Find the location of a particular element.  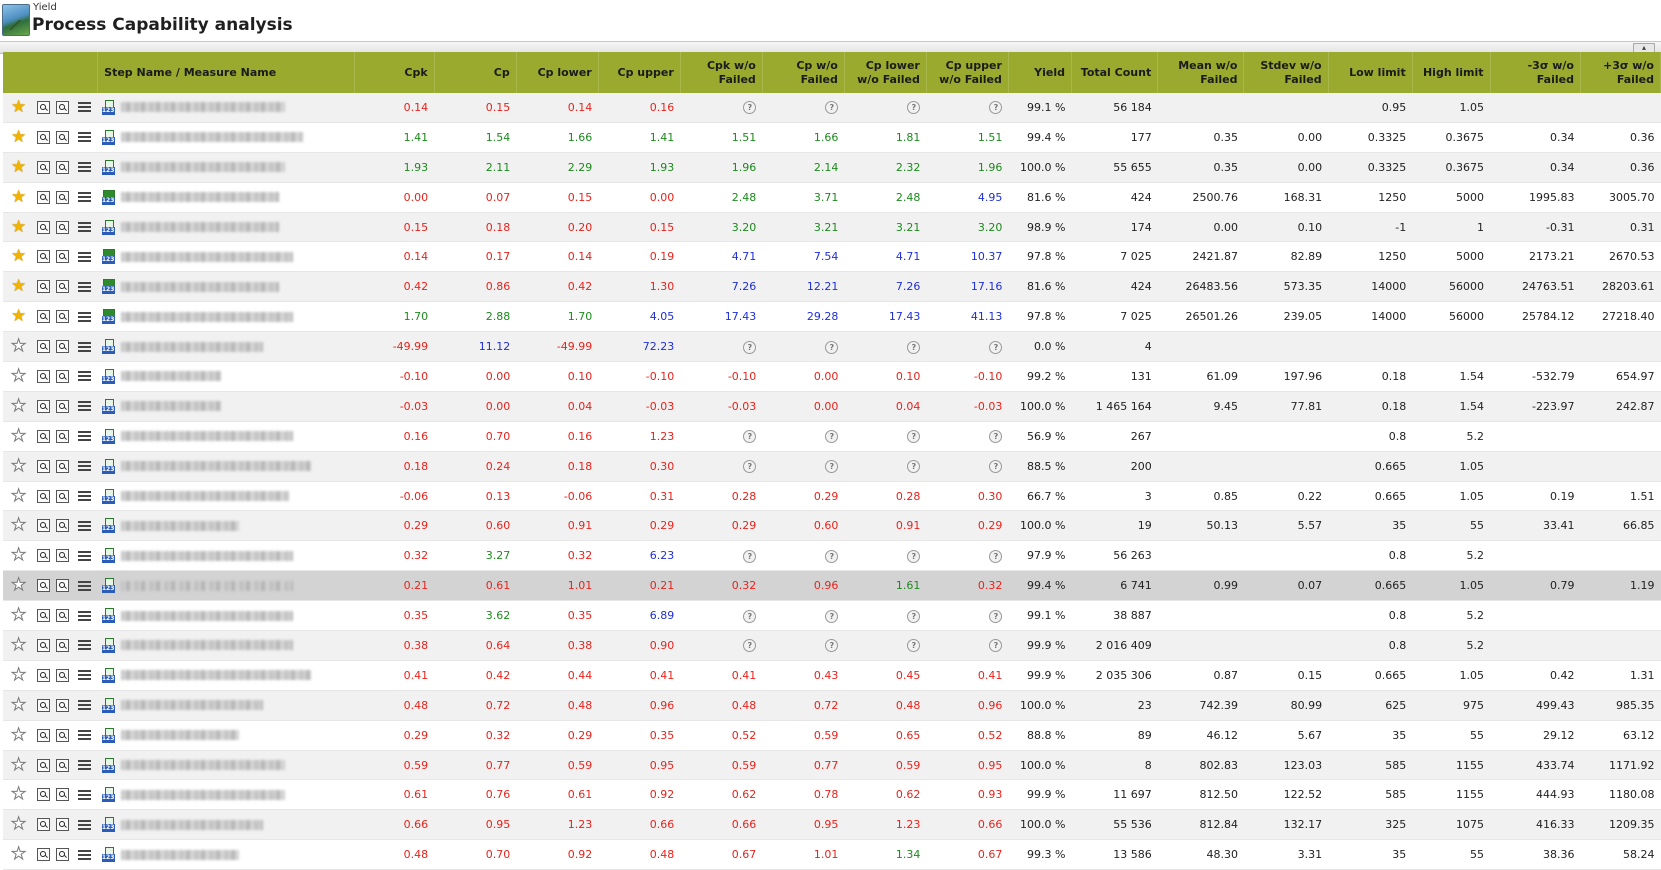

column-header-actions is located at coordinates (51, 72).